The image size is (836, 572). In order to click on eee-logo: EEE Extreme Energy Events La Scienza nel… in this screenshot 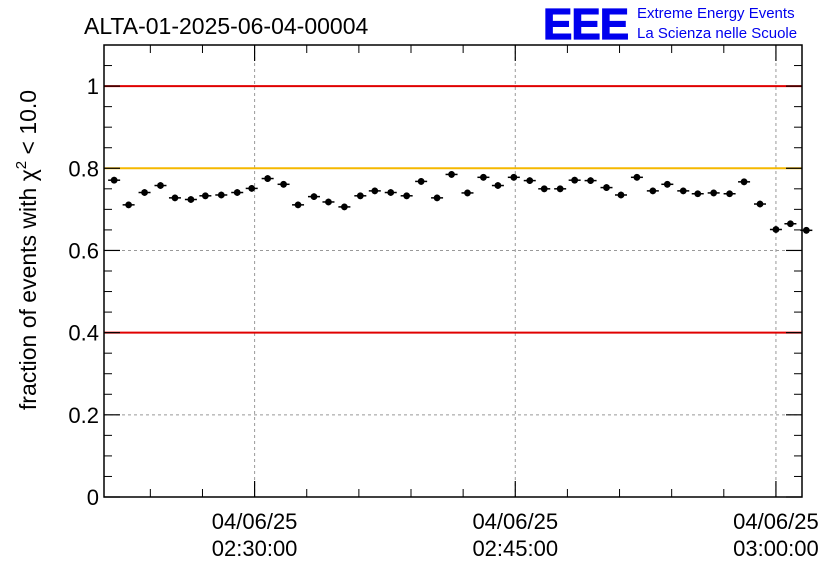, I will do `click(669, 25)`.